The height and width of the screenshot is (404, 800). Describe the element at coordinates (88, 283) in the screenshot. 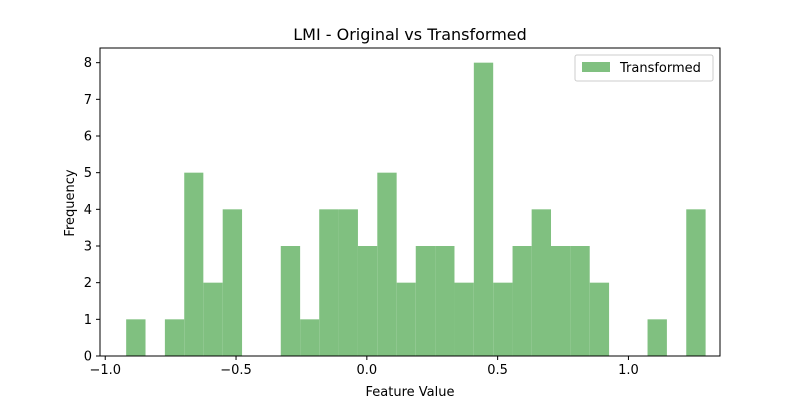

I see `y-tick-label: 2` at that location.